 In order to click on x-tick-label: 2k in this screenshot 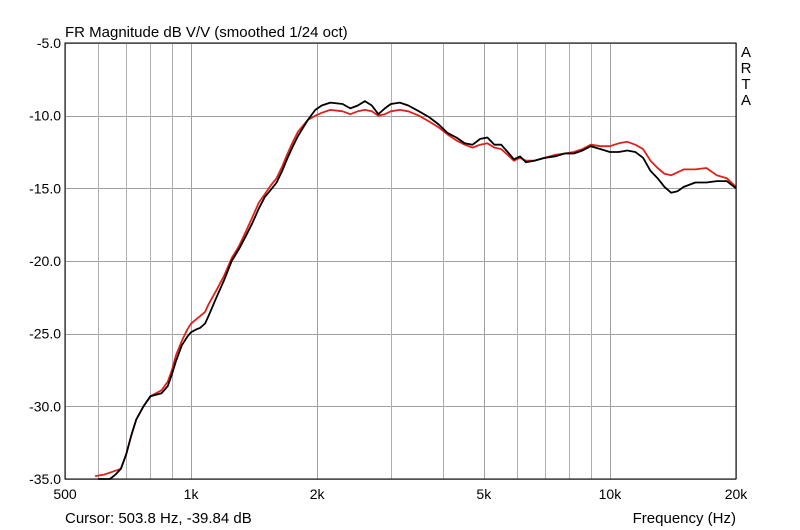, I will do `click(318, 494)`.